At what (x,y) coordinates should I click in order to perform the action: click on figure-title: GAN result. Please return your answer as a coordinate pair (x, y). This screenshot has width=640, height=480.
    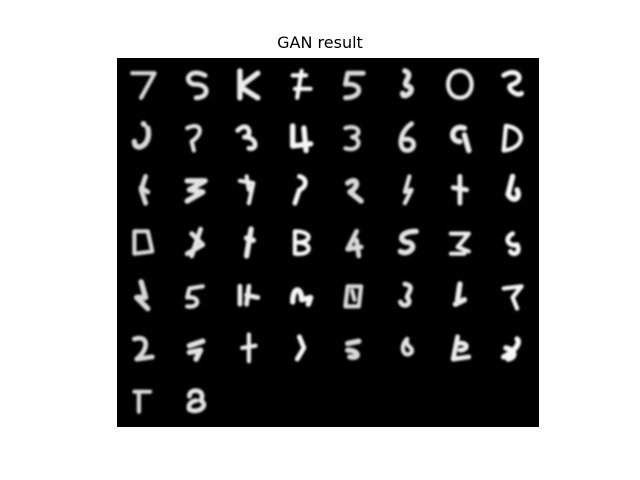
    Looking at the image, I should click on (320, 42).